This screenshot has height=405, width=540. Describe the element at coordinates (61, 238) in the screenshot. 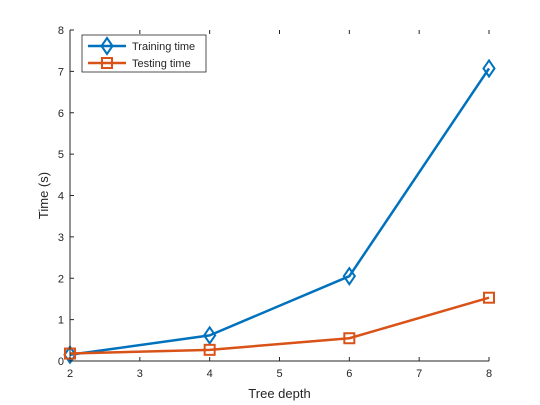

I see `y-tick-label: 3` at that location.